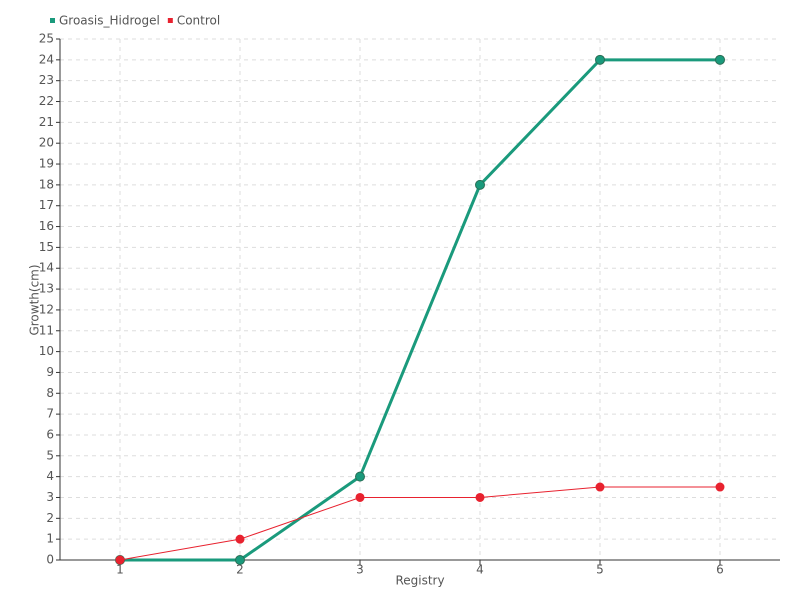 Image resolution: width=800 pixels, height=600 pixels. Describe the element at coordinates (600, 570) in the screenshot. I see `x-tick-label: 5` at that location.